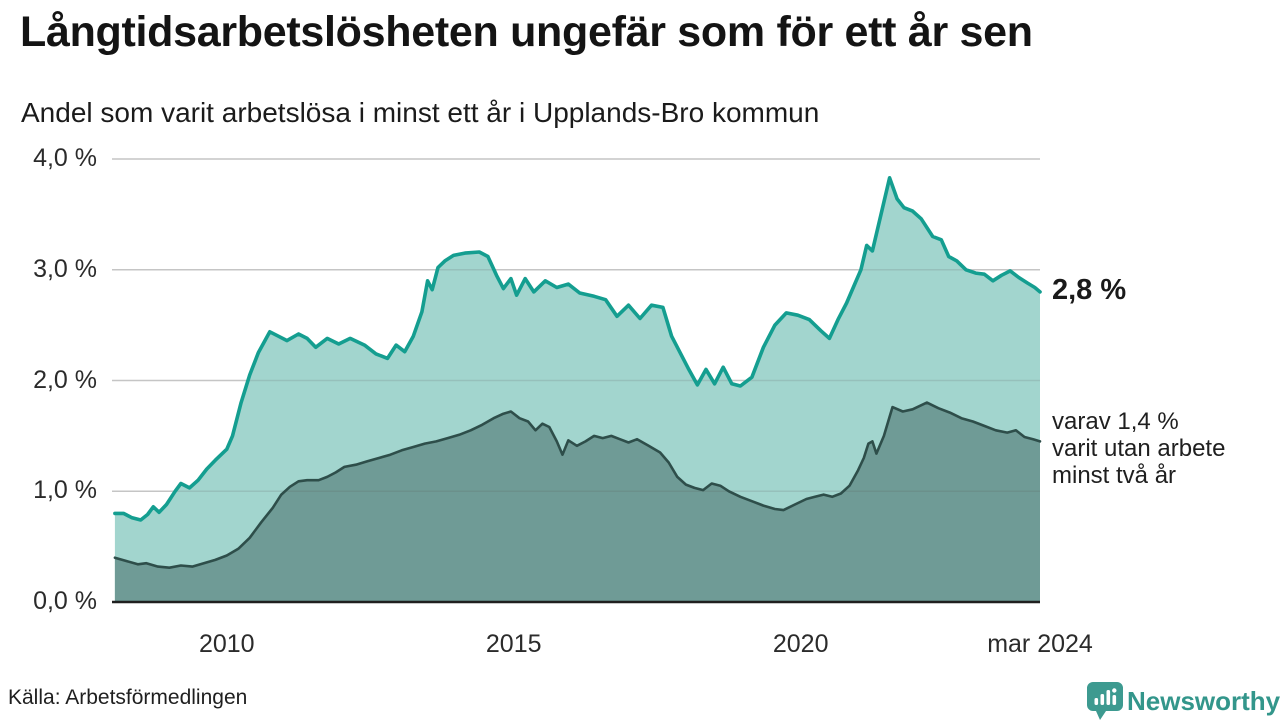  What do you see at coordinates (65, 490) in the screenshot?
I see `y-tick-label: 1,0 %` at bounding box center [65, 490].